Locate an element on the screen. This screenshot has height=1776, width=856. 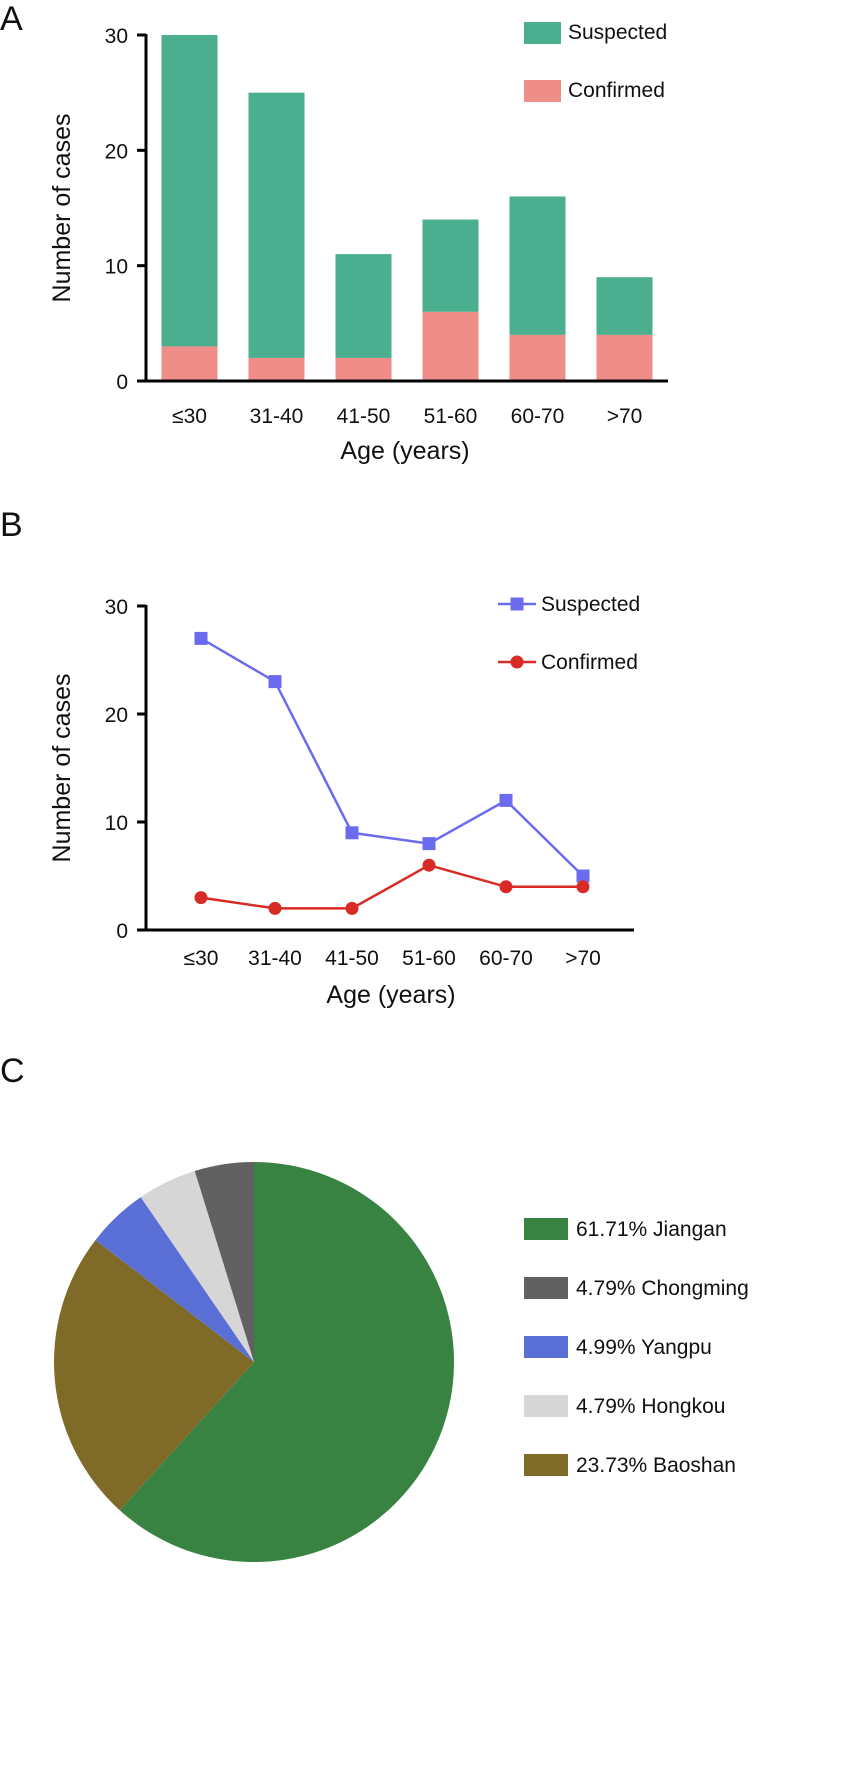
legend-label-4: 23.73% Baoshan is located at coordinates (656, 1465).